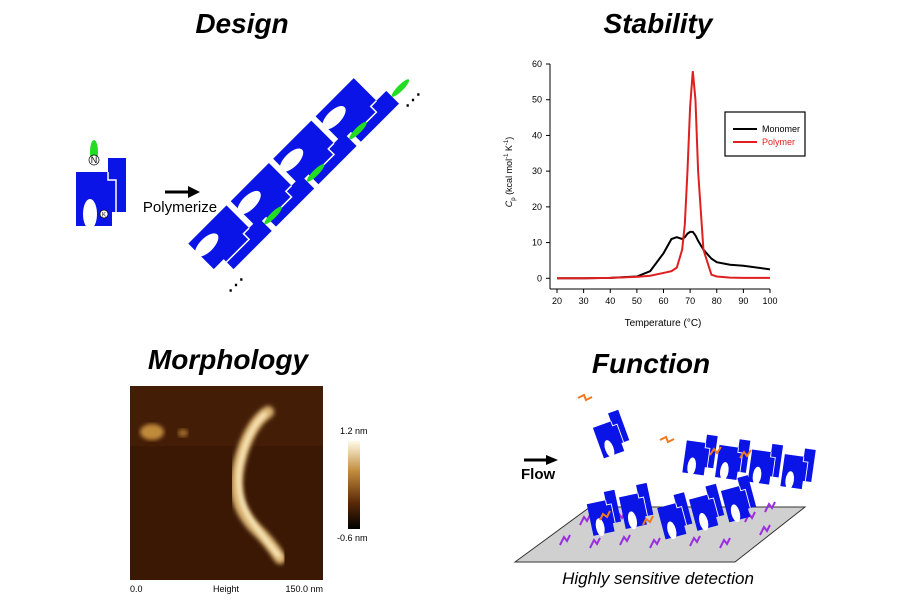 This screenshot has width=900, height=600. I want to click on legend-label: Monomer, so click(781, 129).